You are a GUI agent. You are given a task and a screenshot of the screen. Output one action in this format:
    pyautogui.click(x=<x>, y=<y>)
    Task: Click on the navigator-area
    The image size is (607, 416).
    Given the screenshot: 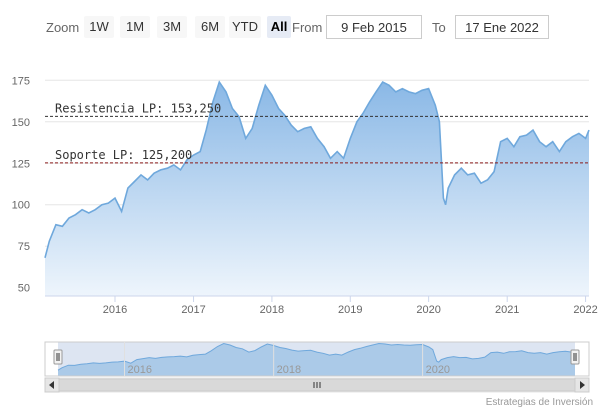 What is the action you would take?
    pyautogui.click(x=316, y=359)
    